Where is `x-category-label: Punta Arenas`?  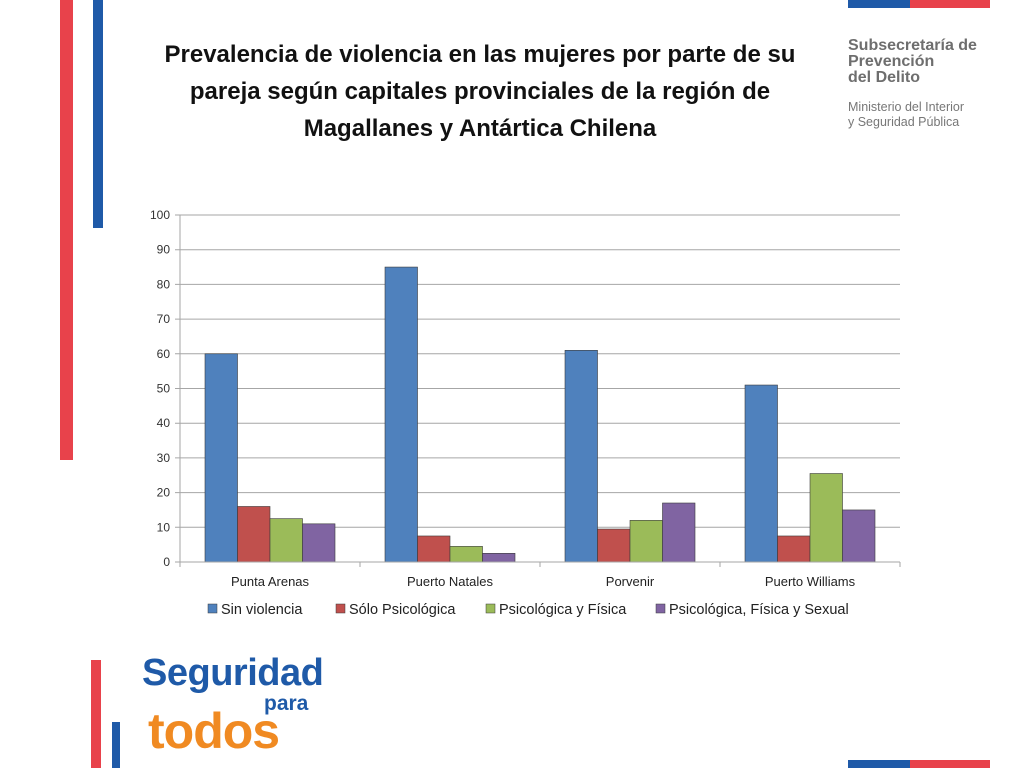
x-category-label: Punta Arenas is located at coordinates (270, 581).